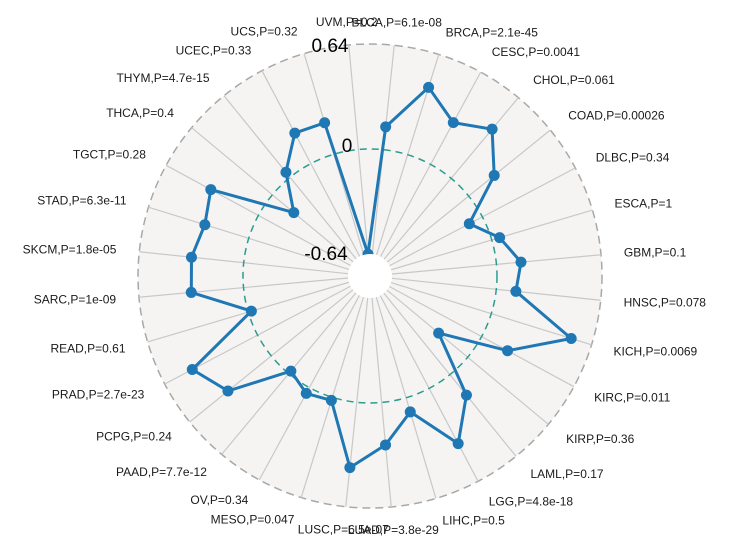 This screenshot has height=552, width=740. What do you see at coordinates (70, 249) in the screenshot?
I see `category-label: SKCM,P=1.8e-05` at bounding box center [70, 249].